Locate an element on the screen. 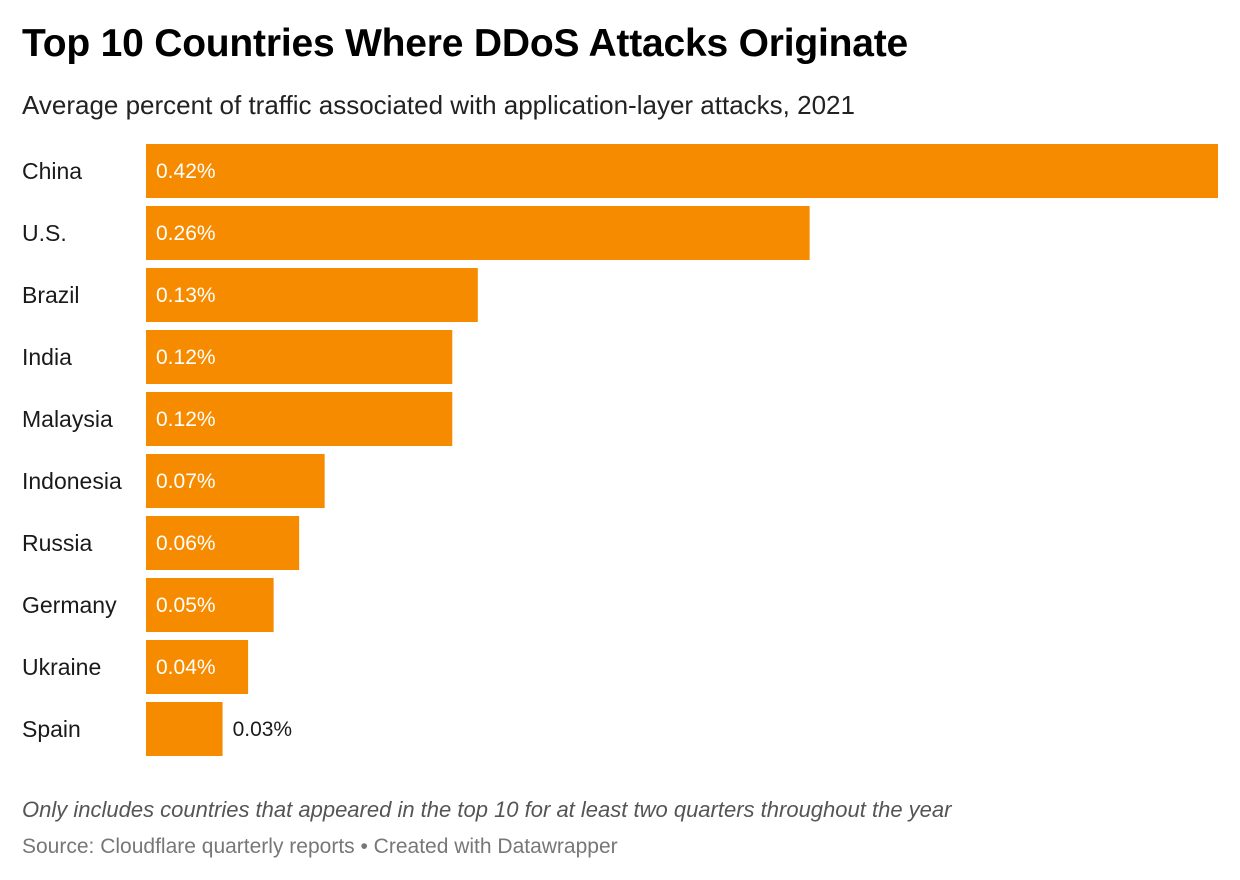  value-label-malaysia: 0.12% is located at coordinates (186, 419).